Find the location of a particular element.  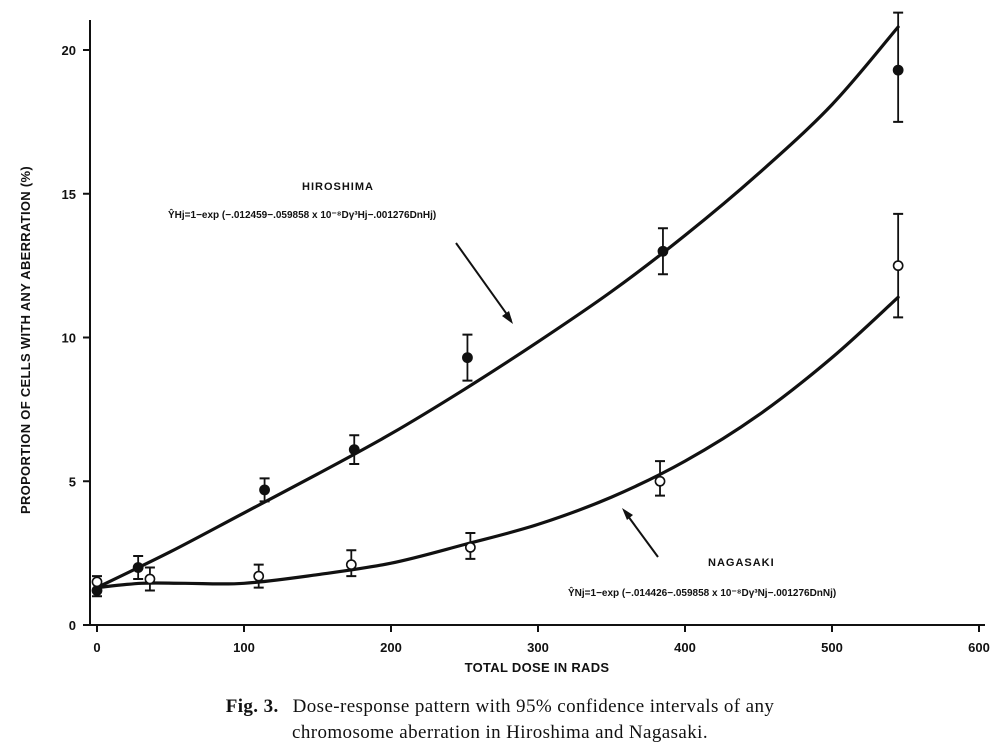

nagasaki-arrow-line is located at coordinates (641, 534).